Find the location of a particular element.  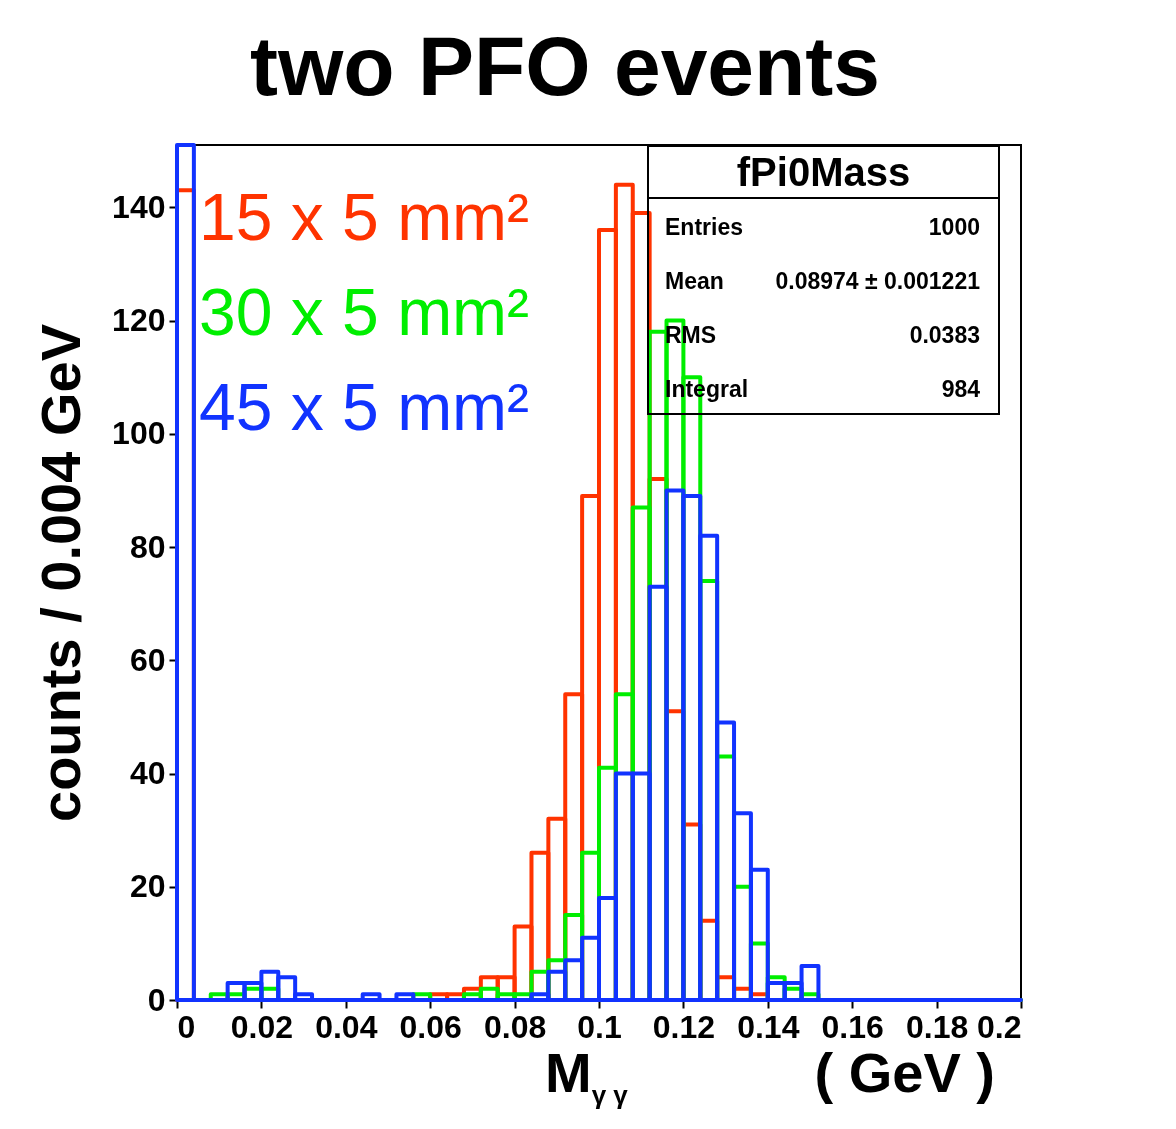

annotation: fPi0Mass is located at coordinates (823, 173).